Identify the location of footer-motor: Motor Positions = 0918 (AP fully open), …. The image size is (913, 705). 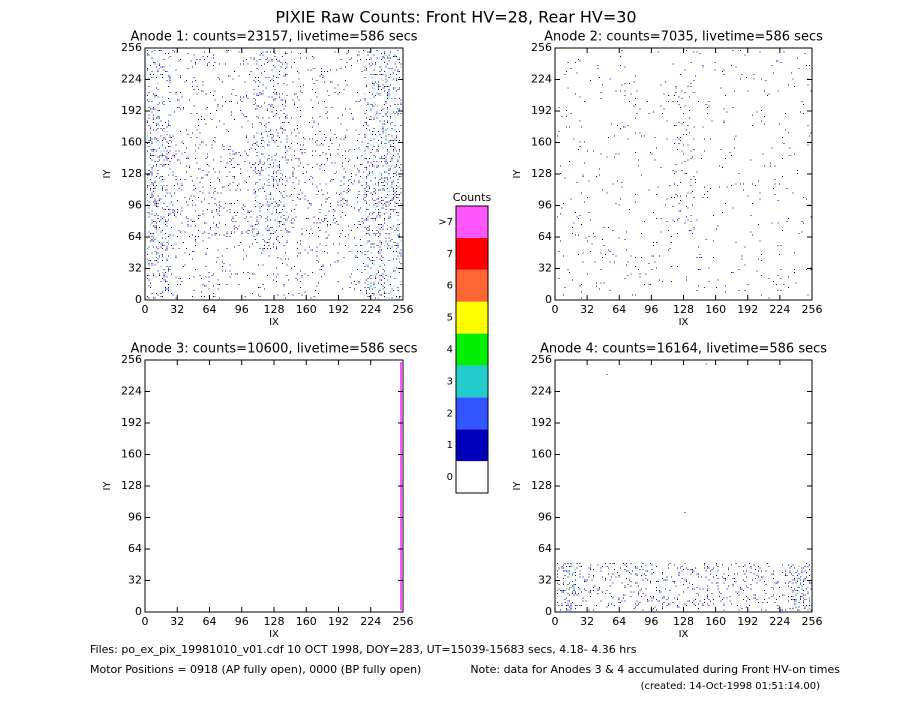
(255, 669).